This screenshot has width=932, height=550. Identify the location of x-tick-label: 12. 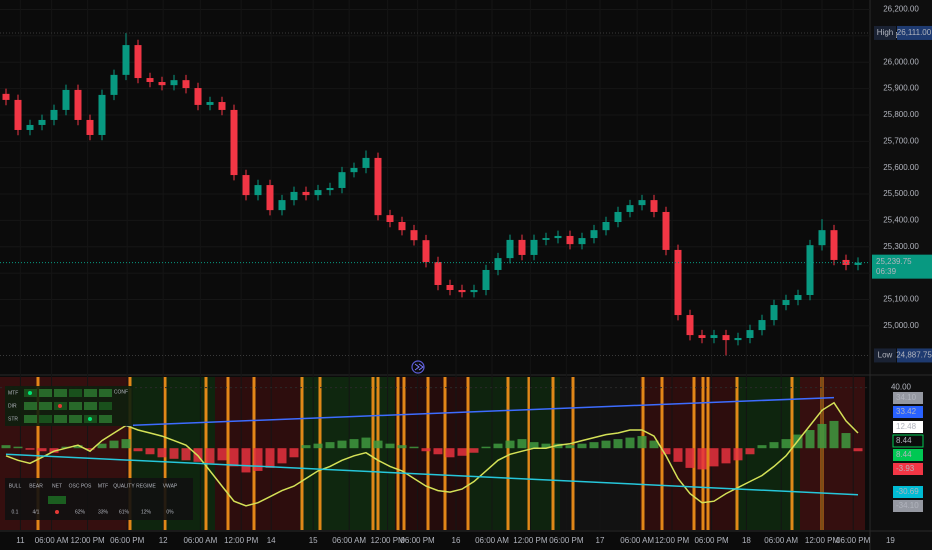
(163, 540).